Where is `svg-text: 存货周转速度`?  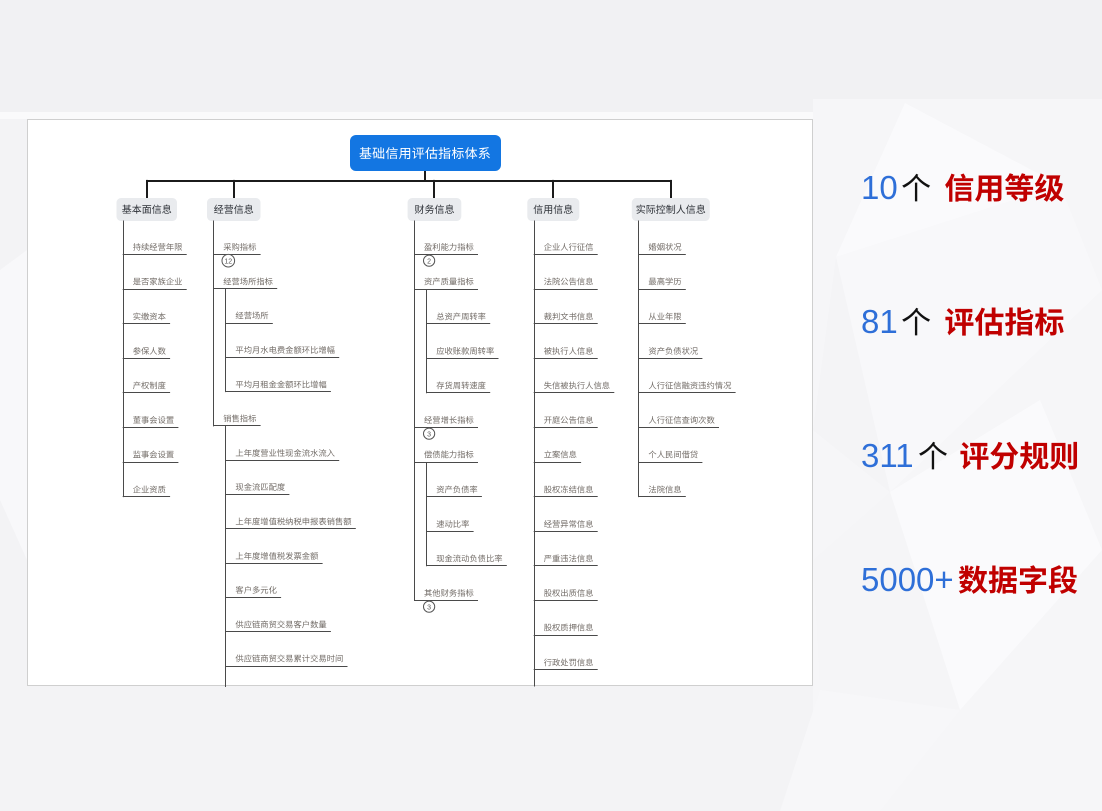
svg-text: 存货周转速度 is located at coordinates (461, 386).